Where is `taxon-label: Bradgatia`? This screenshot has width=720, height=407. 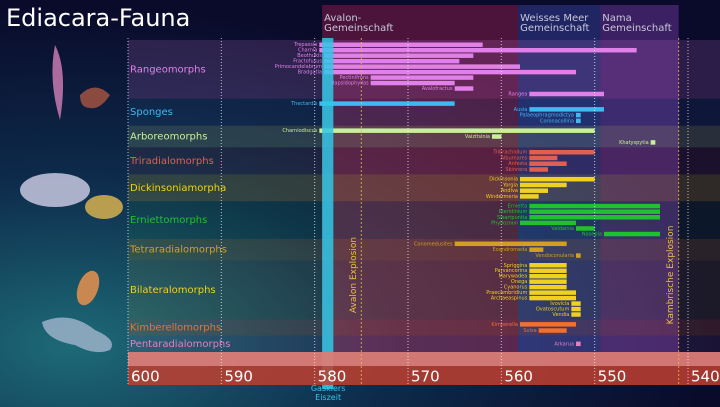 taxon-label: Bradgatia is located at coordinates (310, 73).